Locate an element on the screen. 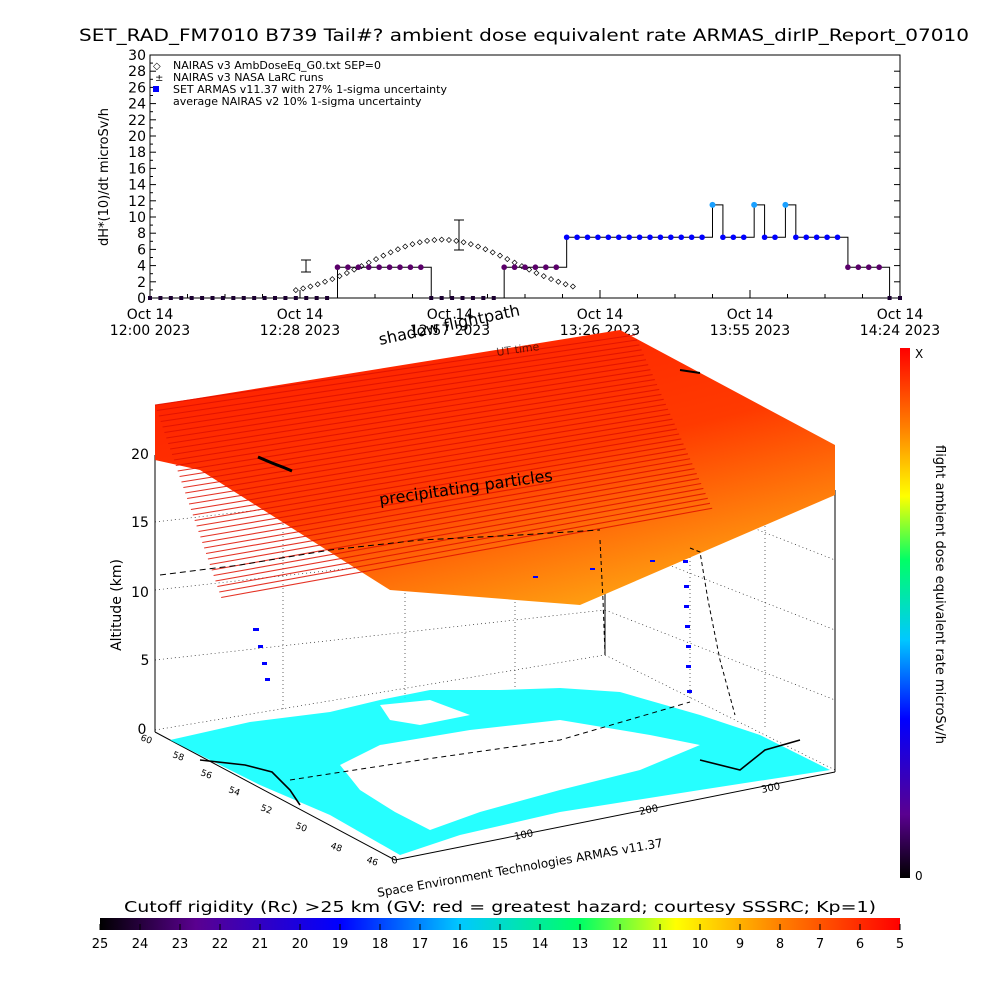 Image resolution: width=1000 pixels, height=1000 pixels. shadow-flightpath-ground is located at coordinates (490, 741).